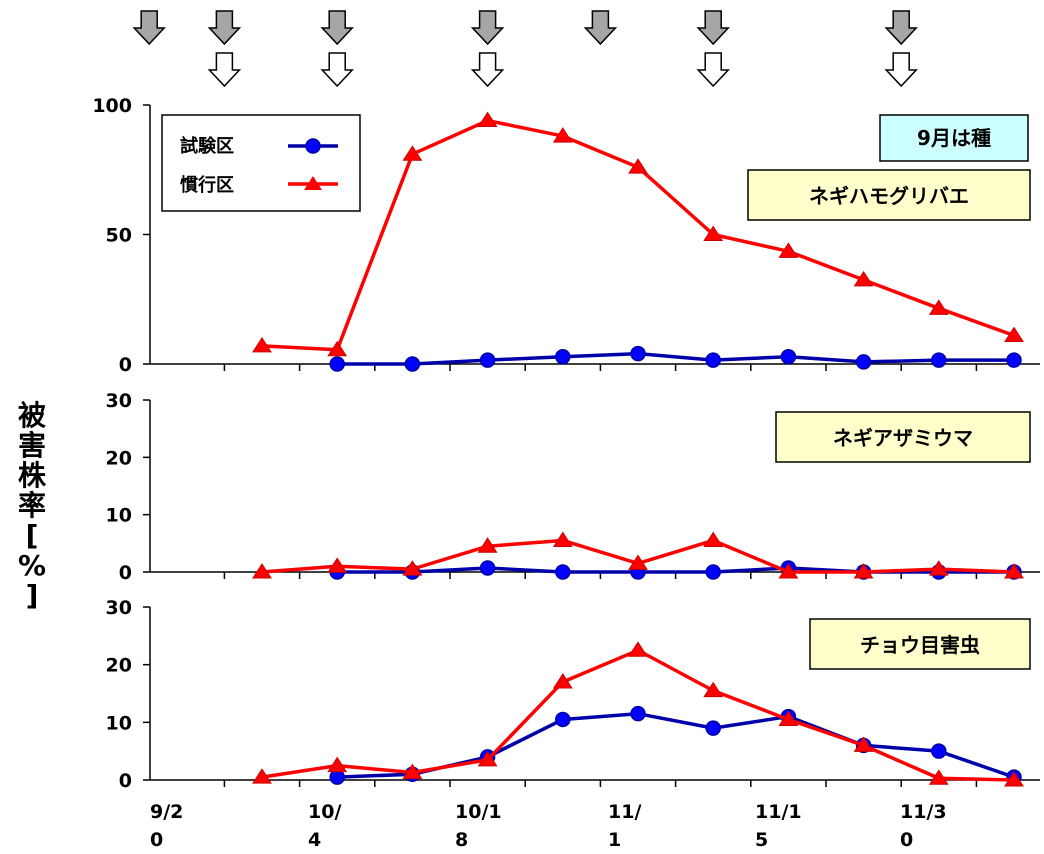 This screenshot has height=854, width=1044. What do you see at coordinates (313, 183) in the screenshot?
I see `legend-conventional-marker` at bounding box center [313, 183].